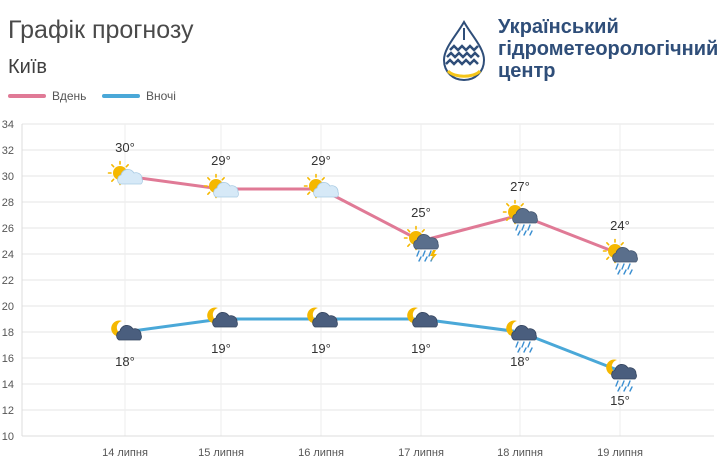 The image size is (720, 475). What do you see at coordinates (69, 96) in the screenshot?
I see `legend-label-day: Вдень` at bounding box center [69, 96].